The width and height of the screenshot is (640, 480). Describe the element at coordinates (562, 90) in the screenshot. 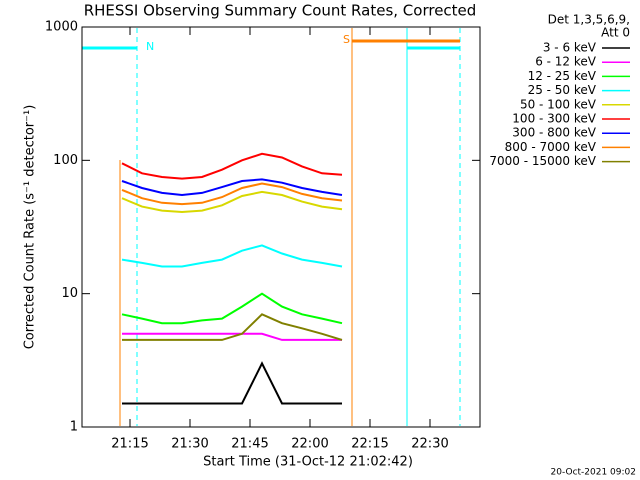

I see `legend-label: 25 - 50 keV` at that location.